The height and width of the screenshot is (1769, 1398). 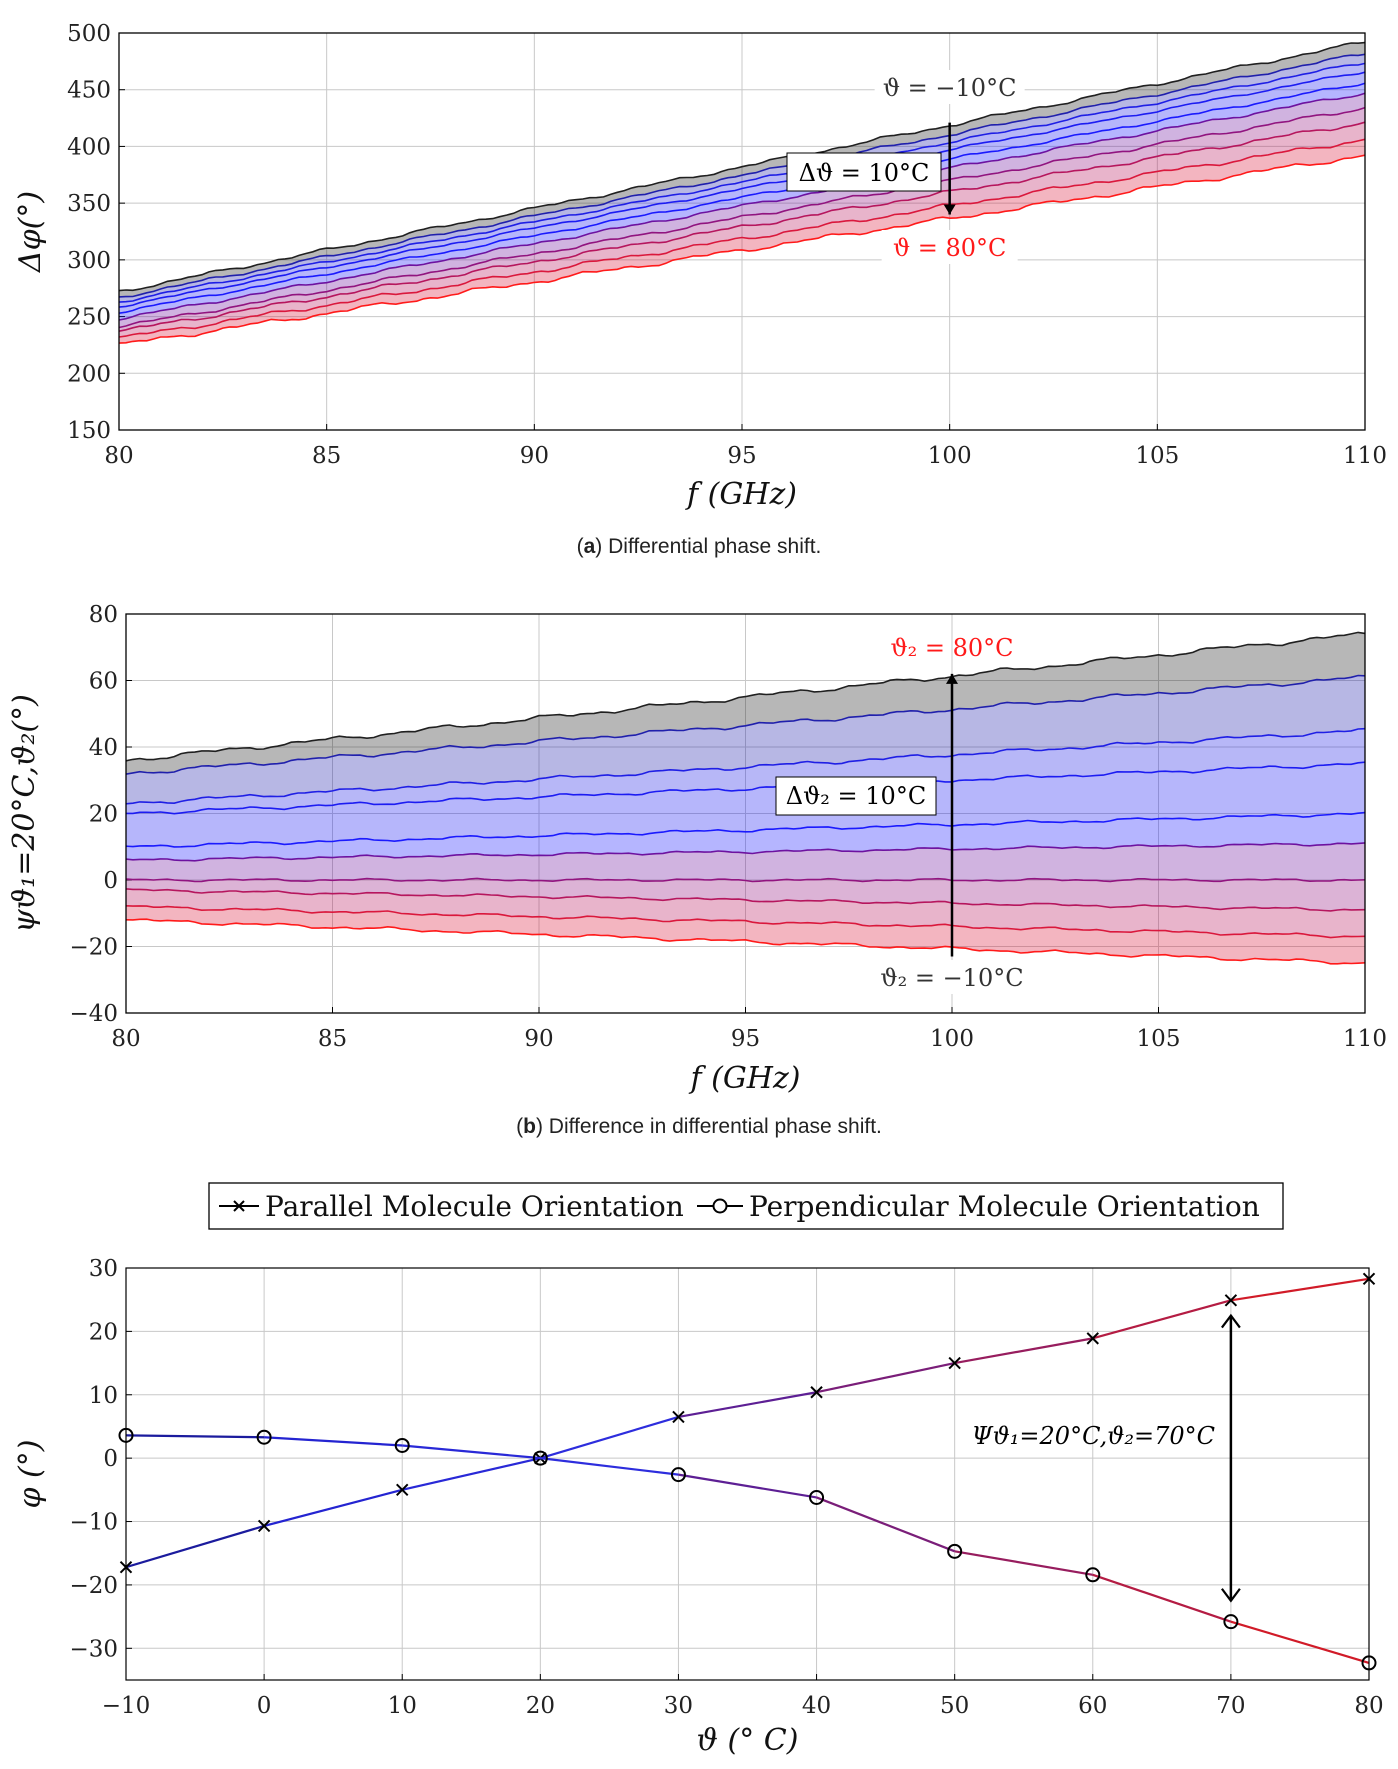 I want to click on caption-a-text: Differential phase shift., so click(x=712, y=546).